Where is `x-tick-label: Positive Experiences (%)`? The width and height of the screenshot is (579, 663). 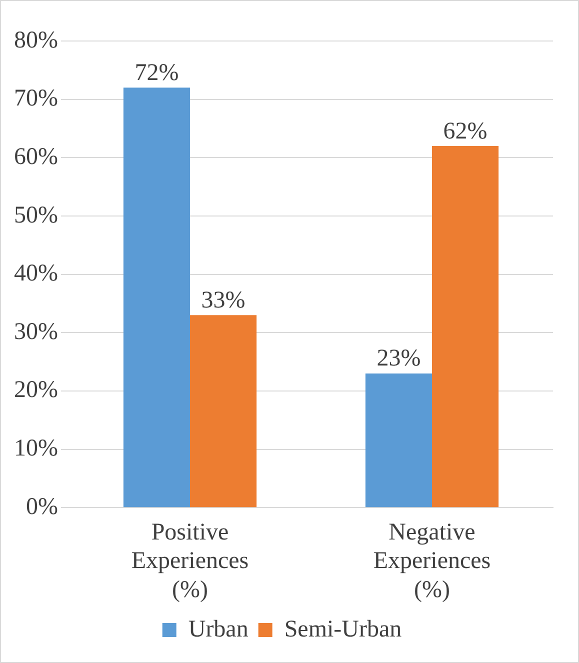 x-tick-label: Positive Experiences (%) is located at coordinates (190, 561).